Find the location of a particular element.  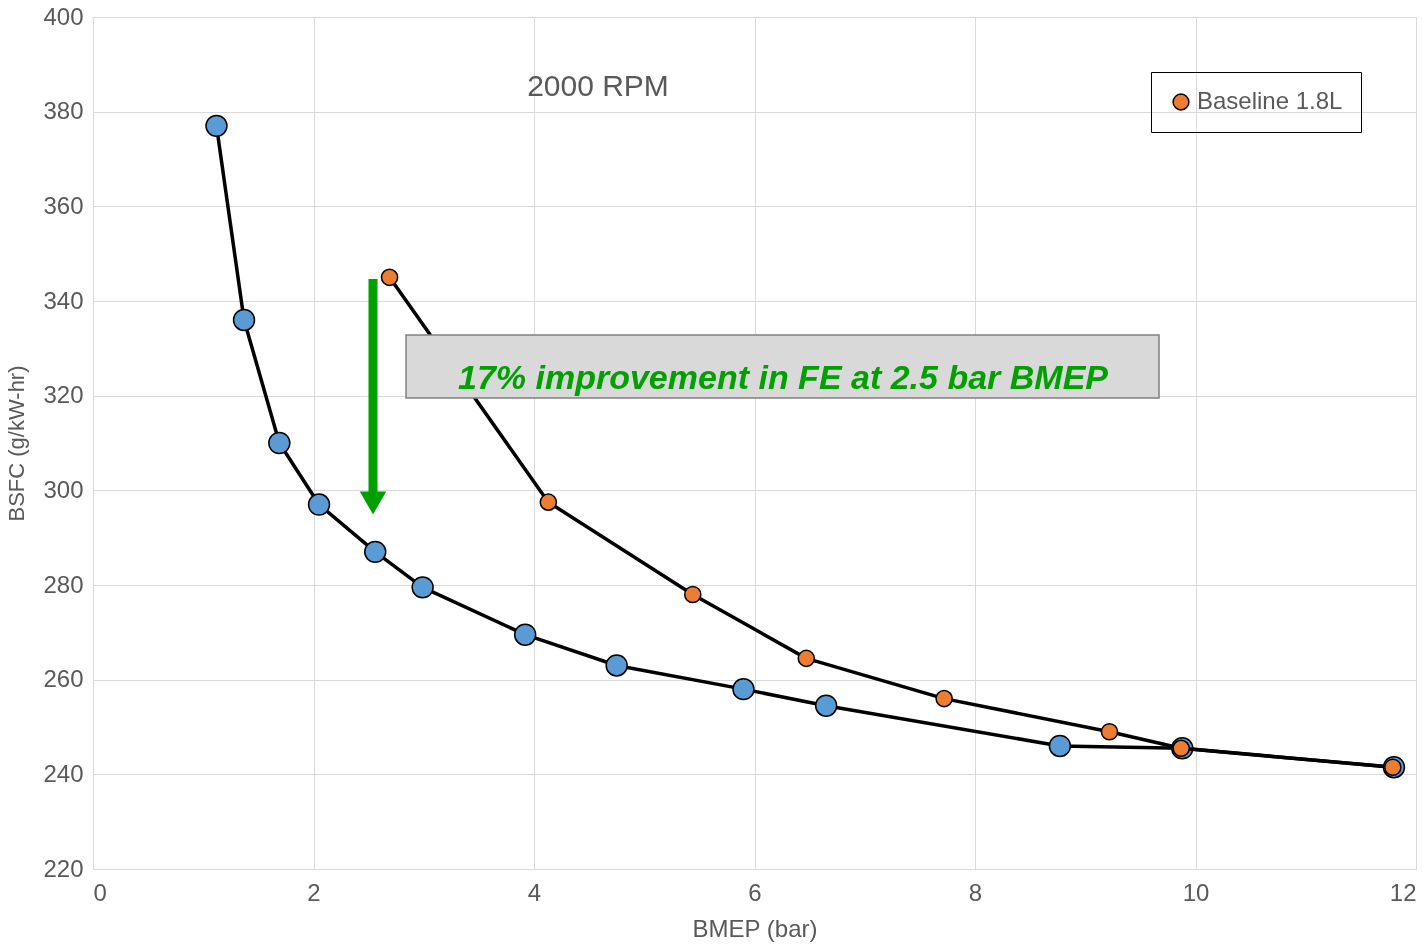

x-tick-label: 6 is located at coordinates (755, 892).